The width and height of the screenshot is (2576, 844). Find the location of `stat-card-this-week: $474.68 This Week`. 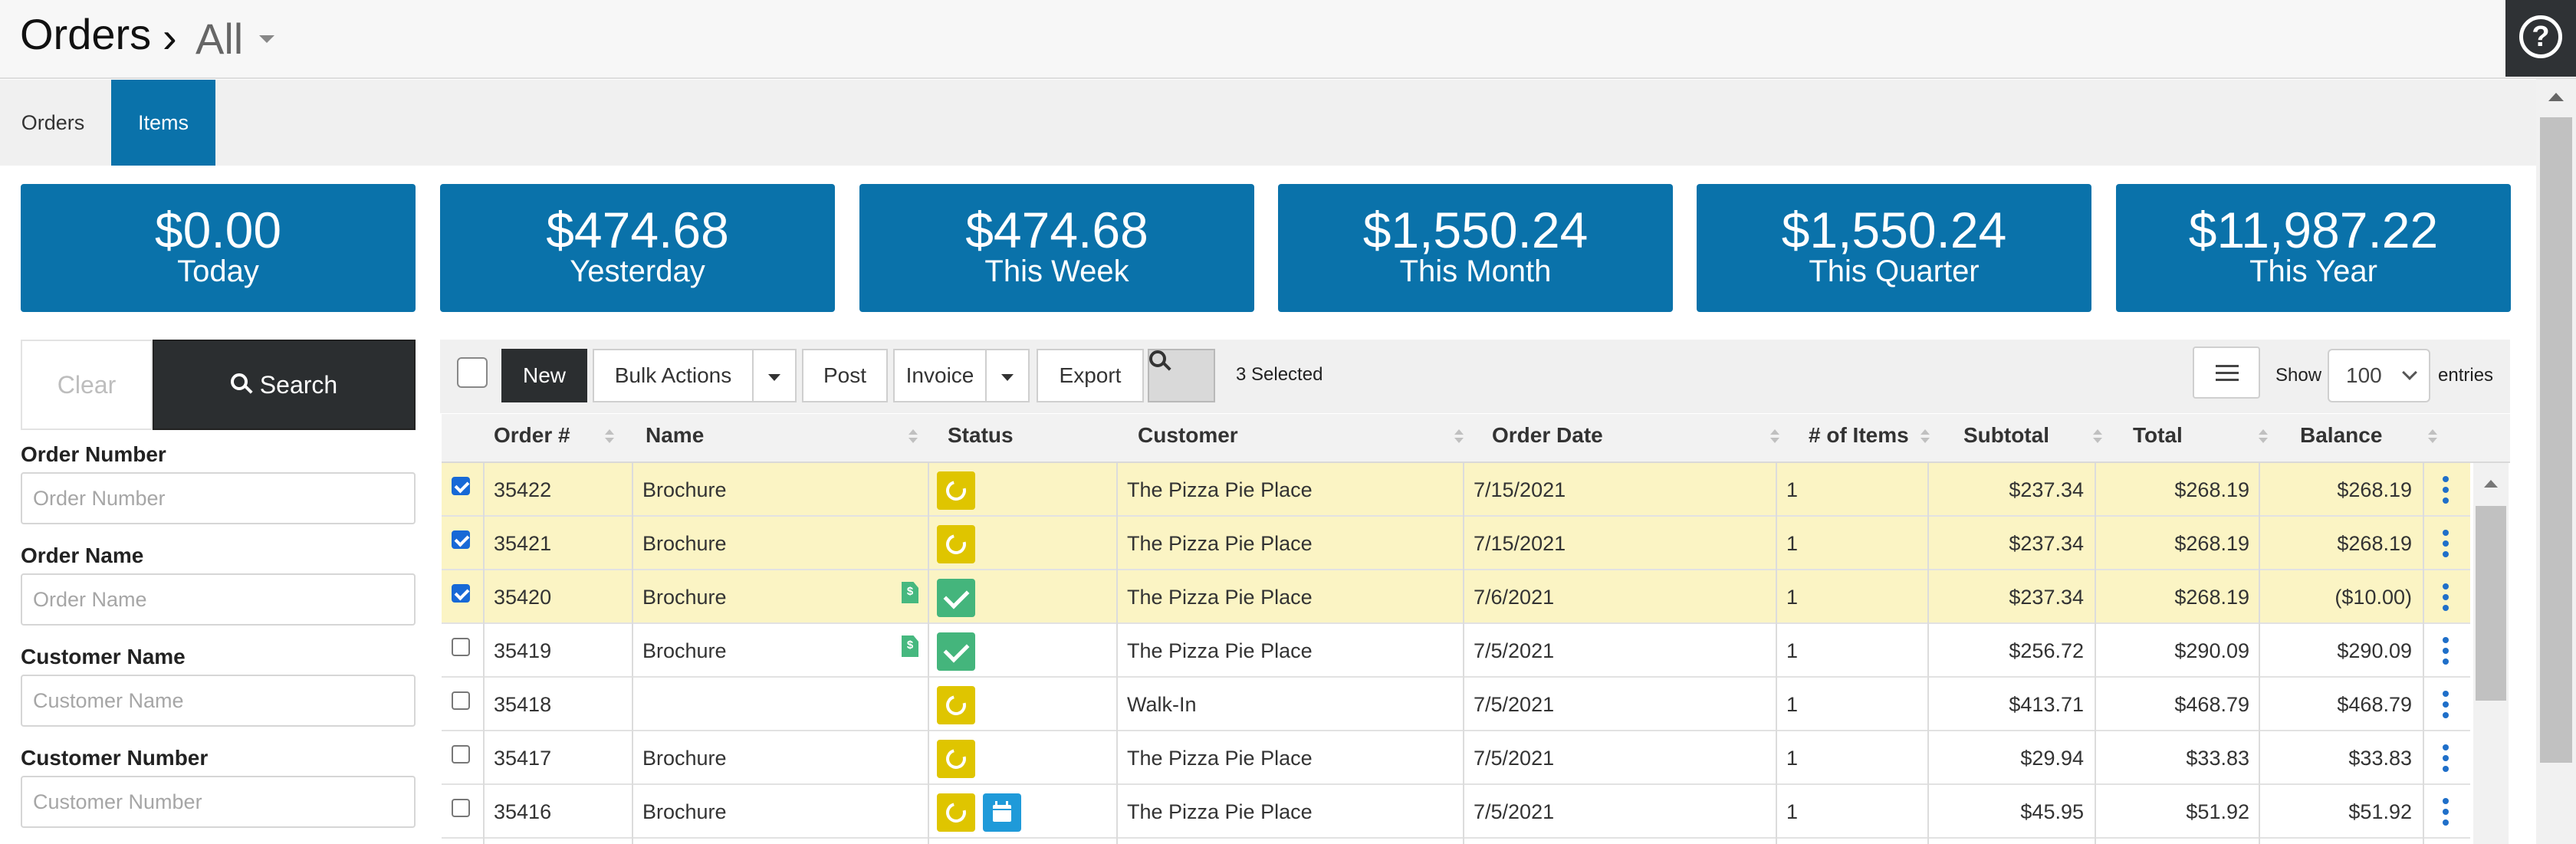

stat-card-this-week: $474.68 This Week is located at coordinates (1056, 248).